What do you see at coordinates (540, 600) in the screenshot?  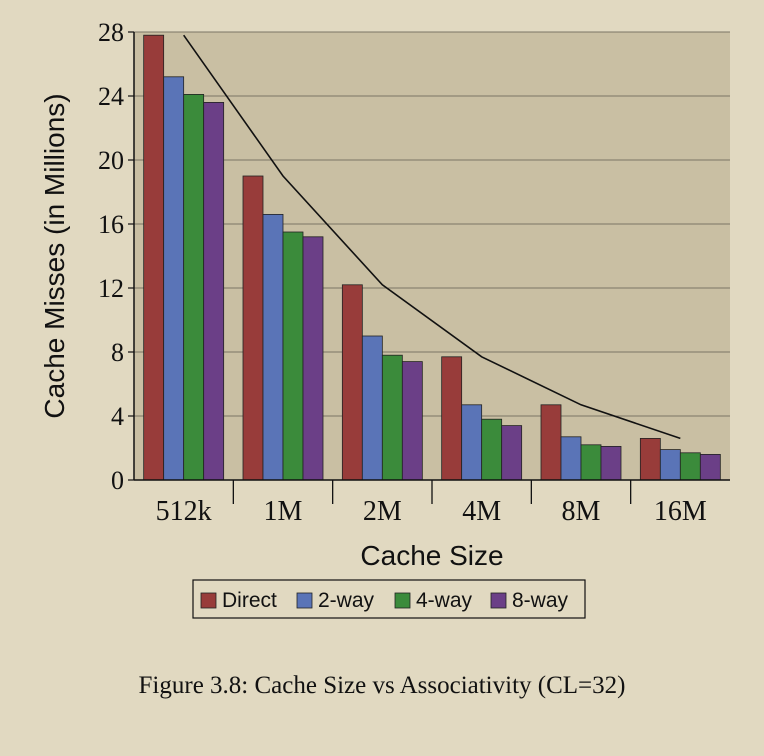 I see `legend-label: 8-way` at bounding box center [540, 600].